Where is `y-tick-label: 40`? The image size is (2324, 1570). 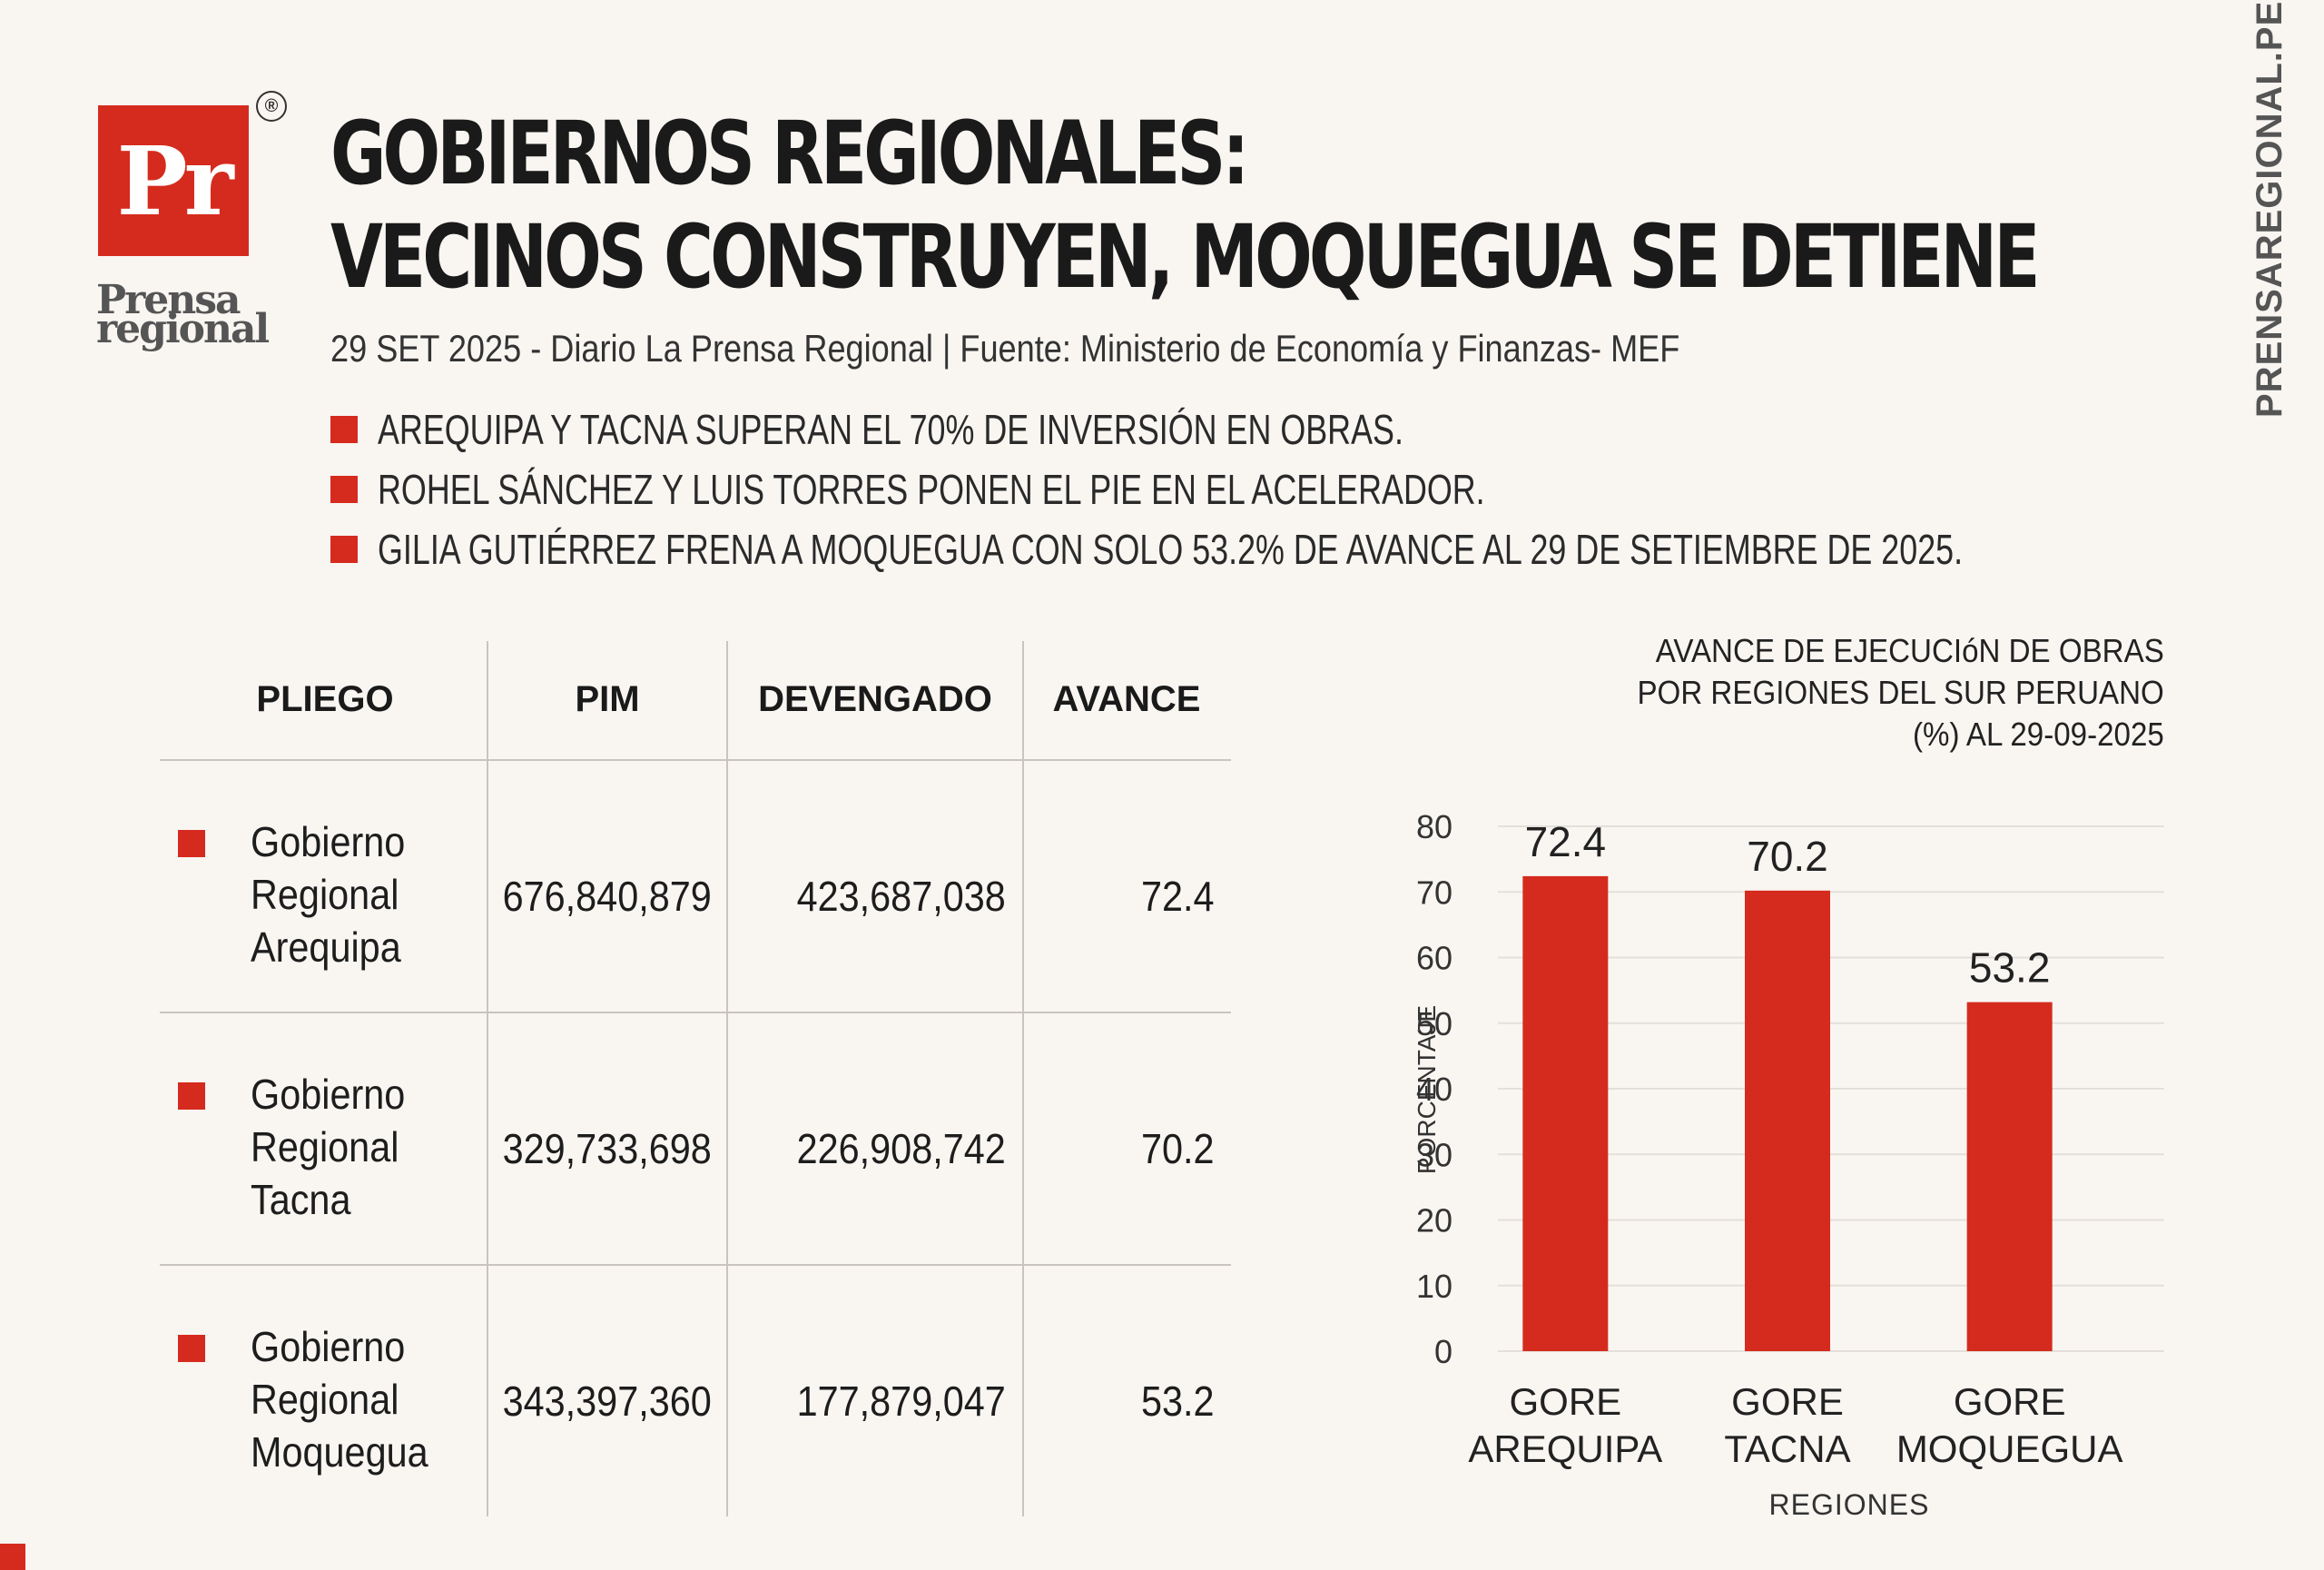 y-tick-label: 40 is located at coordinates (1434, 1090).